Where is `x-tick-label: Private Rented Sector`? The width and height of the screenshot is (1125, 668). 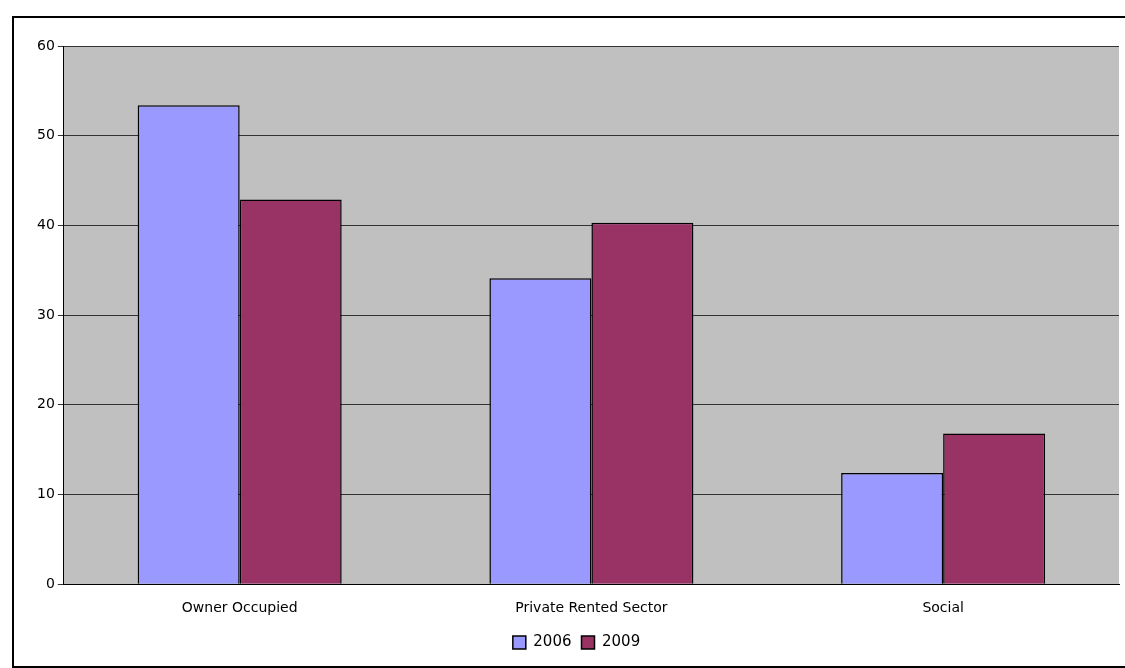 x-tick-label: Private Rented Sector is located at coordinates (591, 607).